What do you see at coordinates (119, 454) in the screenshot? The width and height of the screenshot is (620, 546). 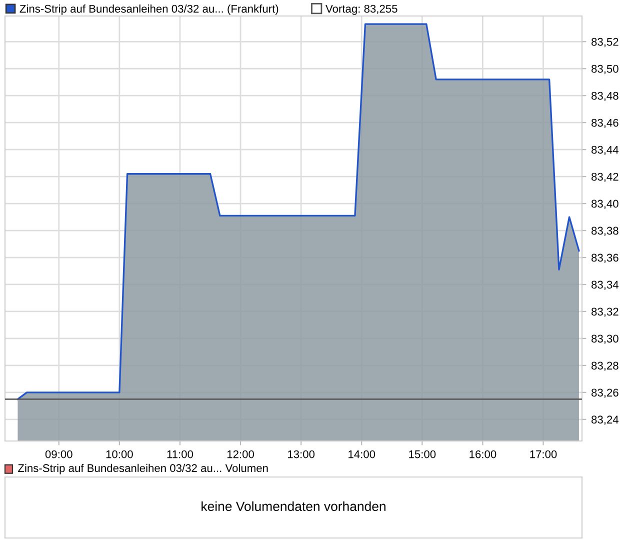 I see `x-tick-label: 10:00` at bounding box center [119, 454].